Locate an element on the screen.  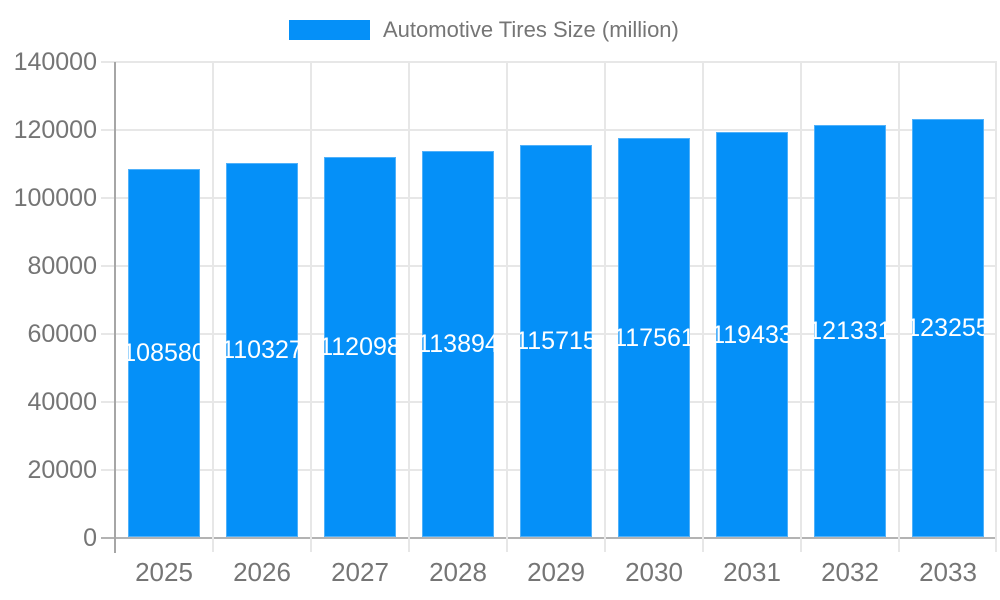
bar-2033: 123255 is located at coordinates (948, 328).